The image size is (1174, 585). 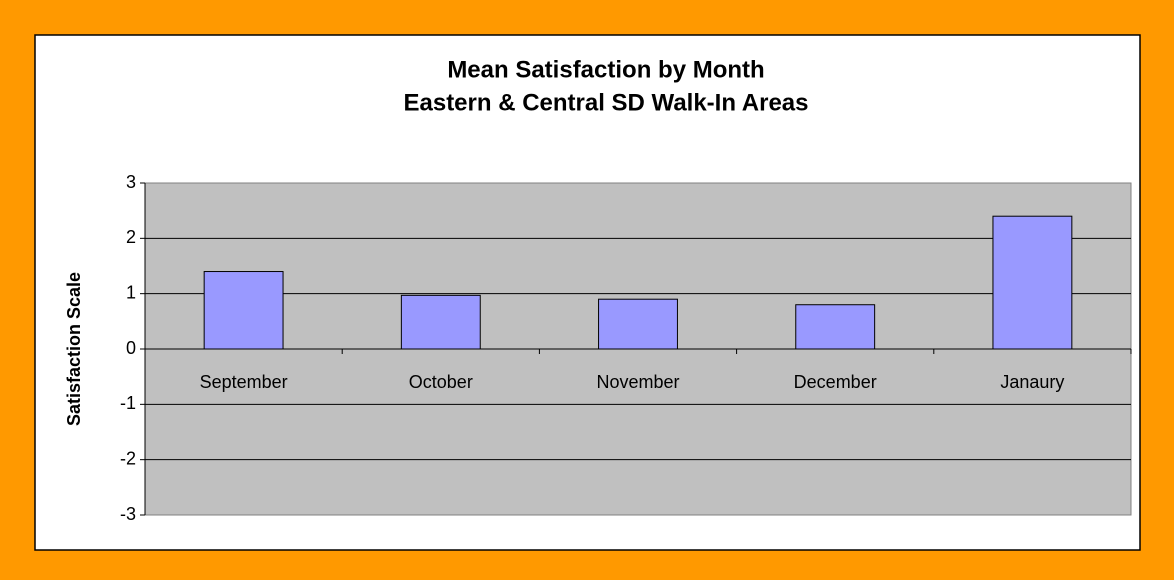 I want to click on x-tick-label: September, so click(x=244, y=382).